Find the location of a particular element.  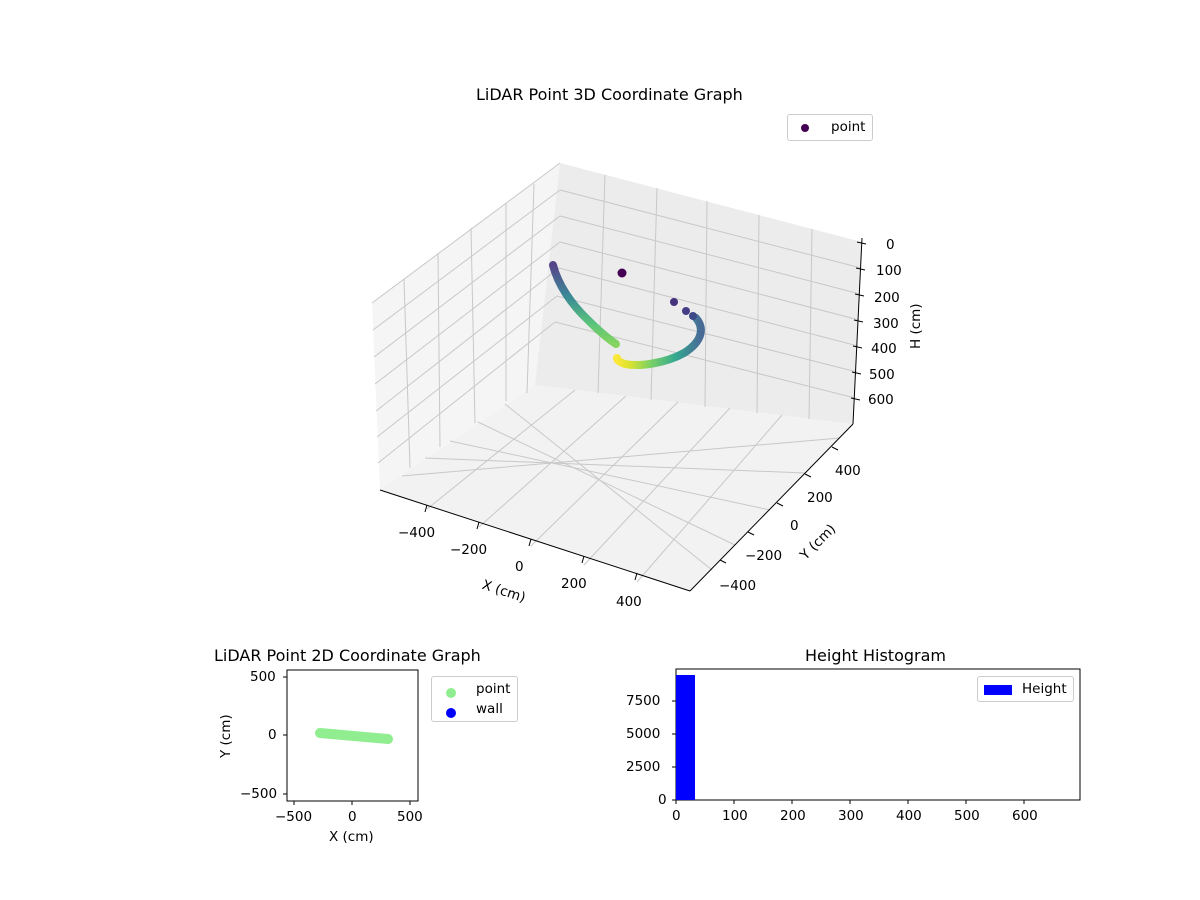

z-tick-label: 100 is located at coordinates (889, 271).